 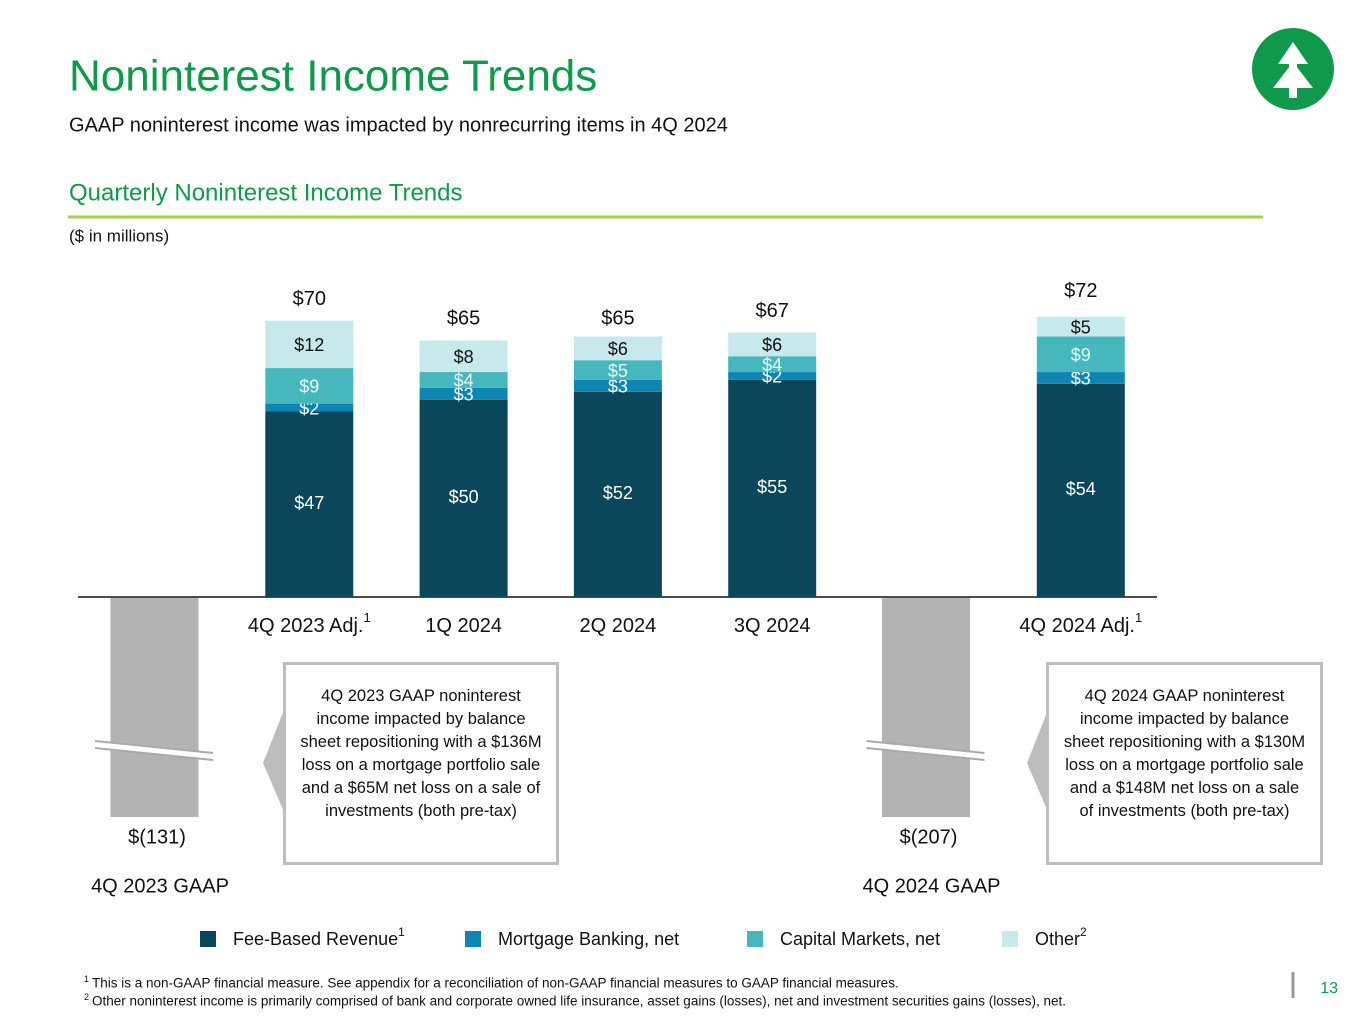 I want to click on data-label: $47, so click(x=309, y=503).